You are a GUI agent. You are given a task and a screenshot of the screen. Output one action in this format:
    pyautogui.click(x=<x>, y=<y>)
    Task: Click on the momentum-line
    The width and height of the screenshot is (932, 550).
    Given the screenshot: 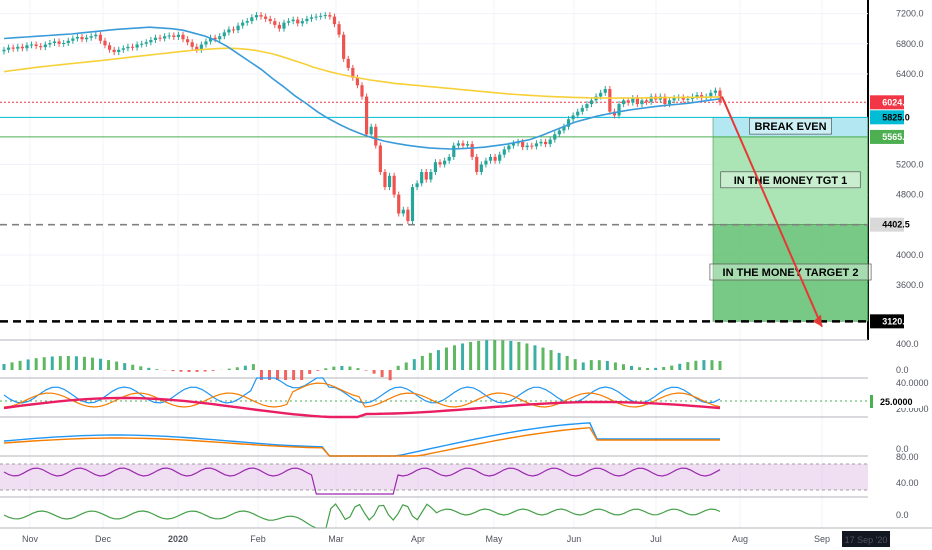 What is the action you would take?
    pyautogui.click(x=362, y=516)
    